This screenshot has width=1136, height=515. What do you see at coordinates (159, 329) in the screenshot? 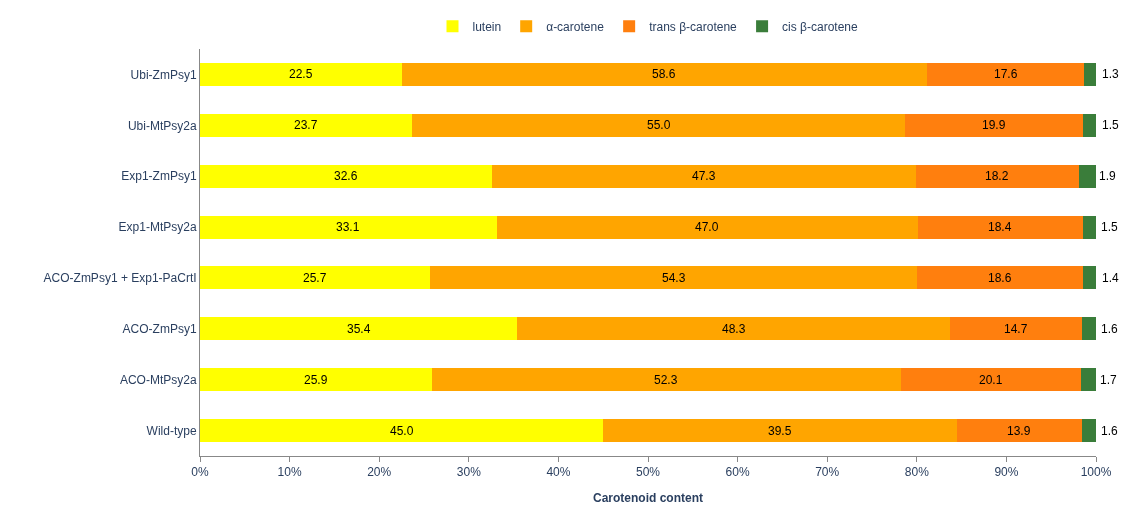
I see `y-tick-label: ACO-ZmPsy1` at bounding box center [159, 329].